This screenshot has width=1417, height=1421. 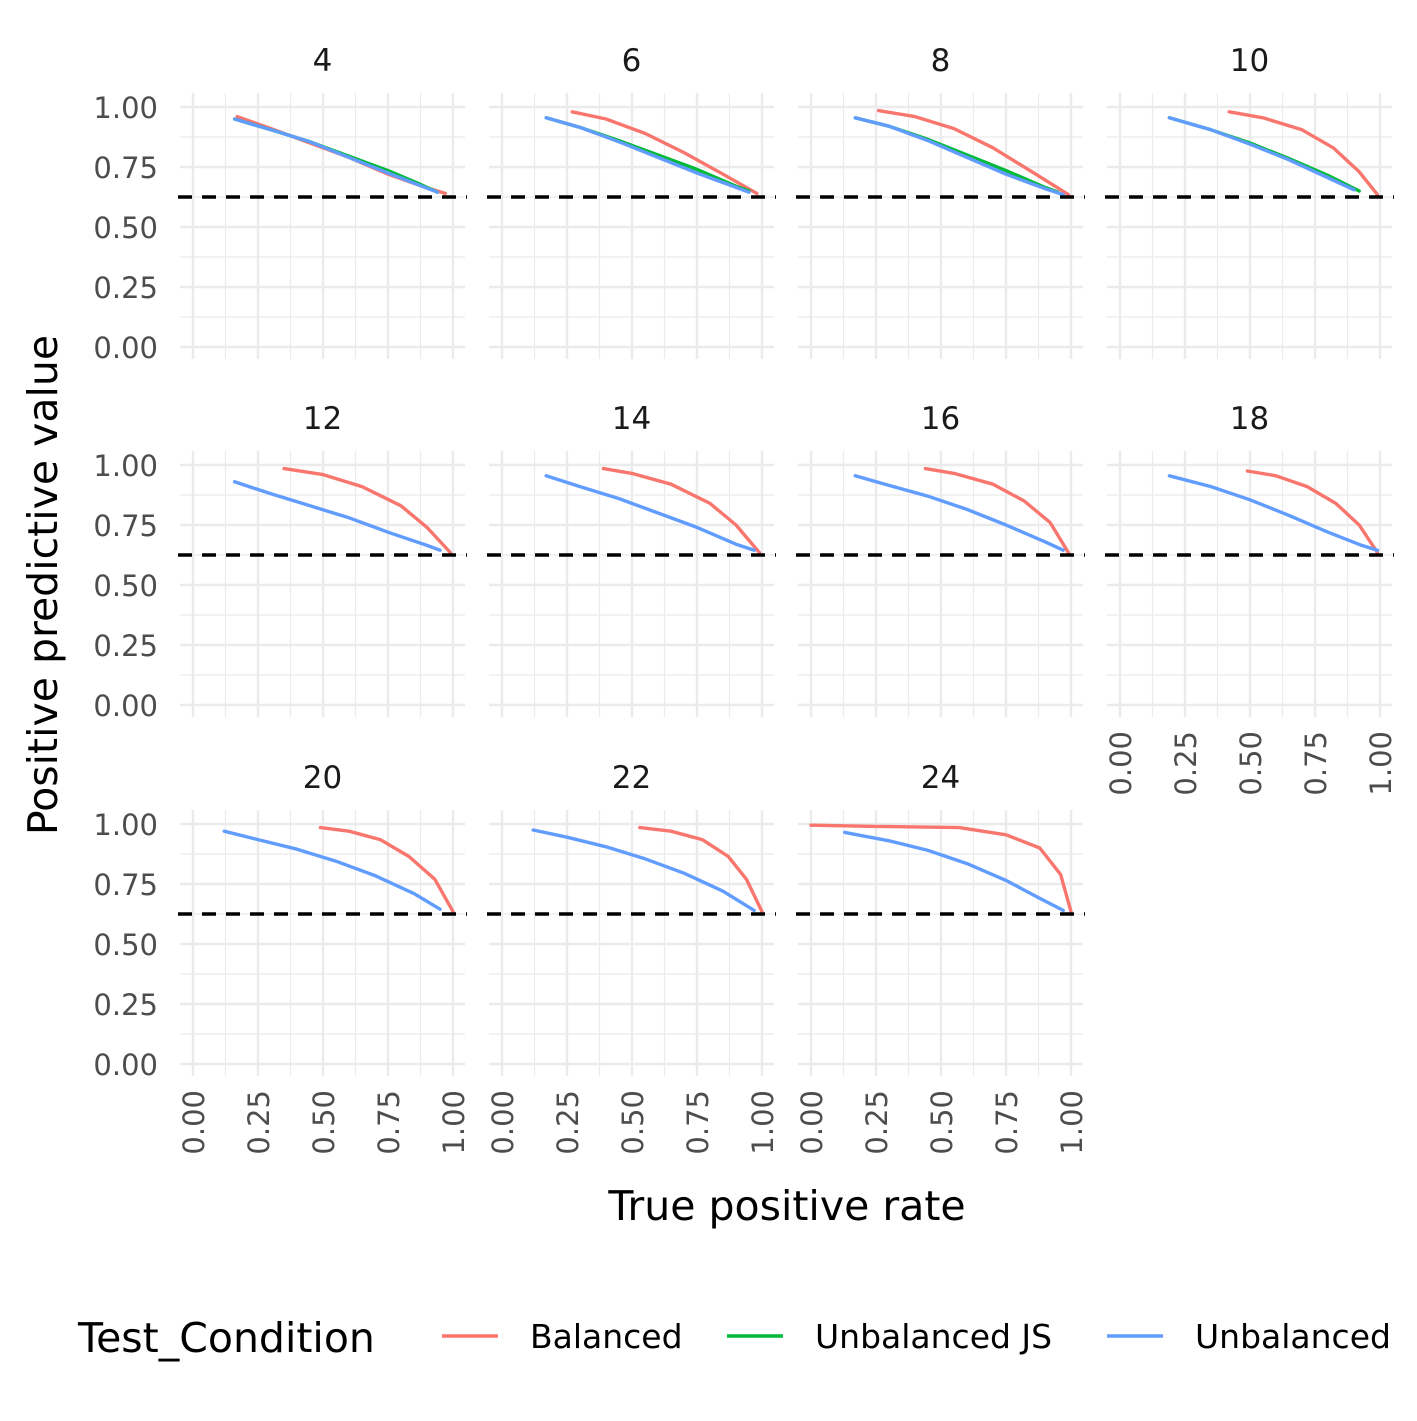 I want to click on facet-label: 8, so click(x=941, y=61).